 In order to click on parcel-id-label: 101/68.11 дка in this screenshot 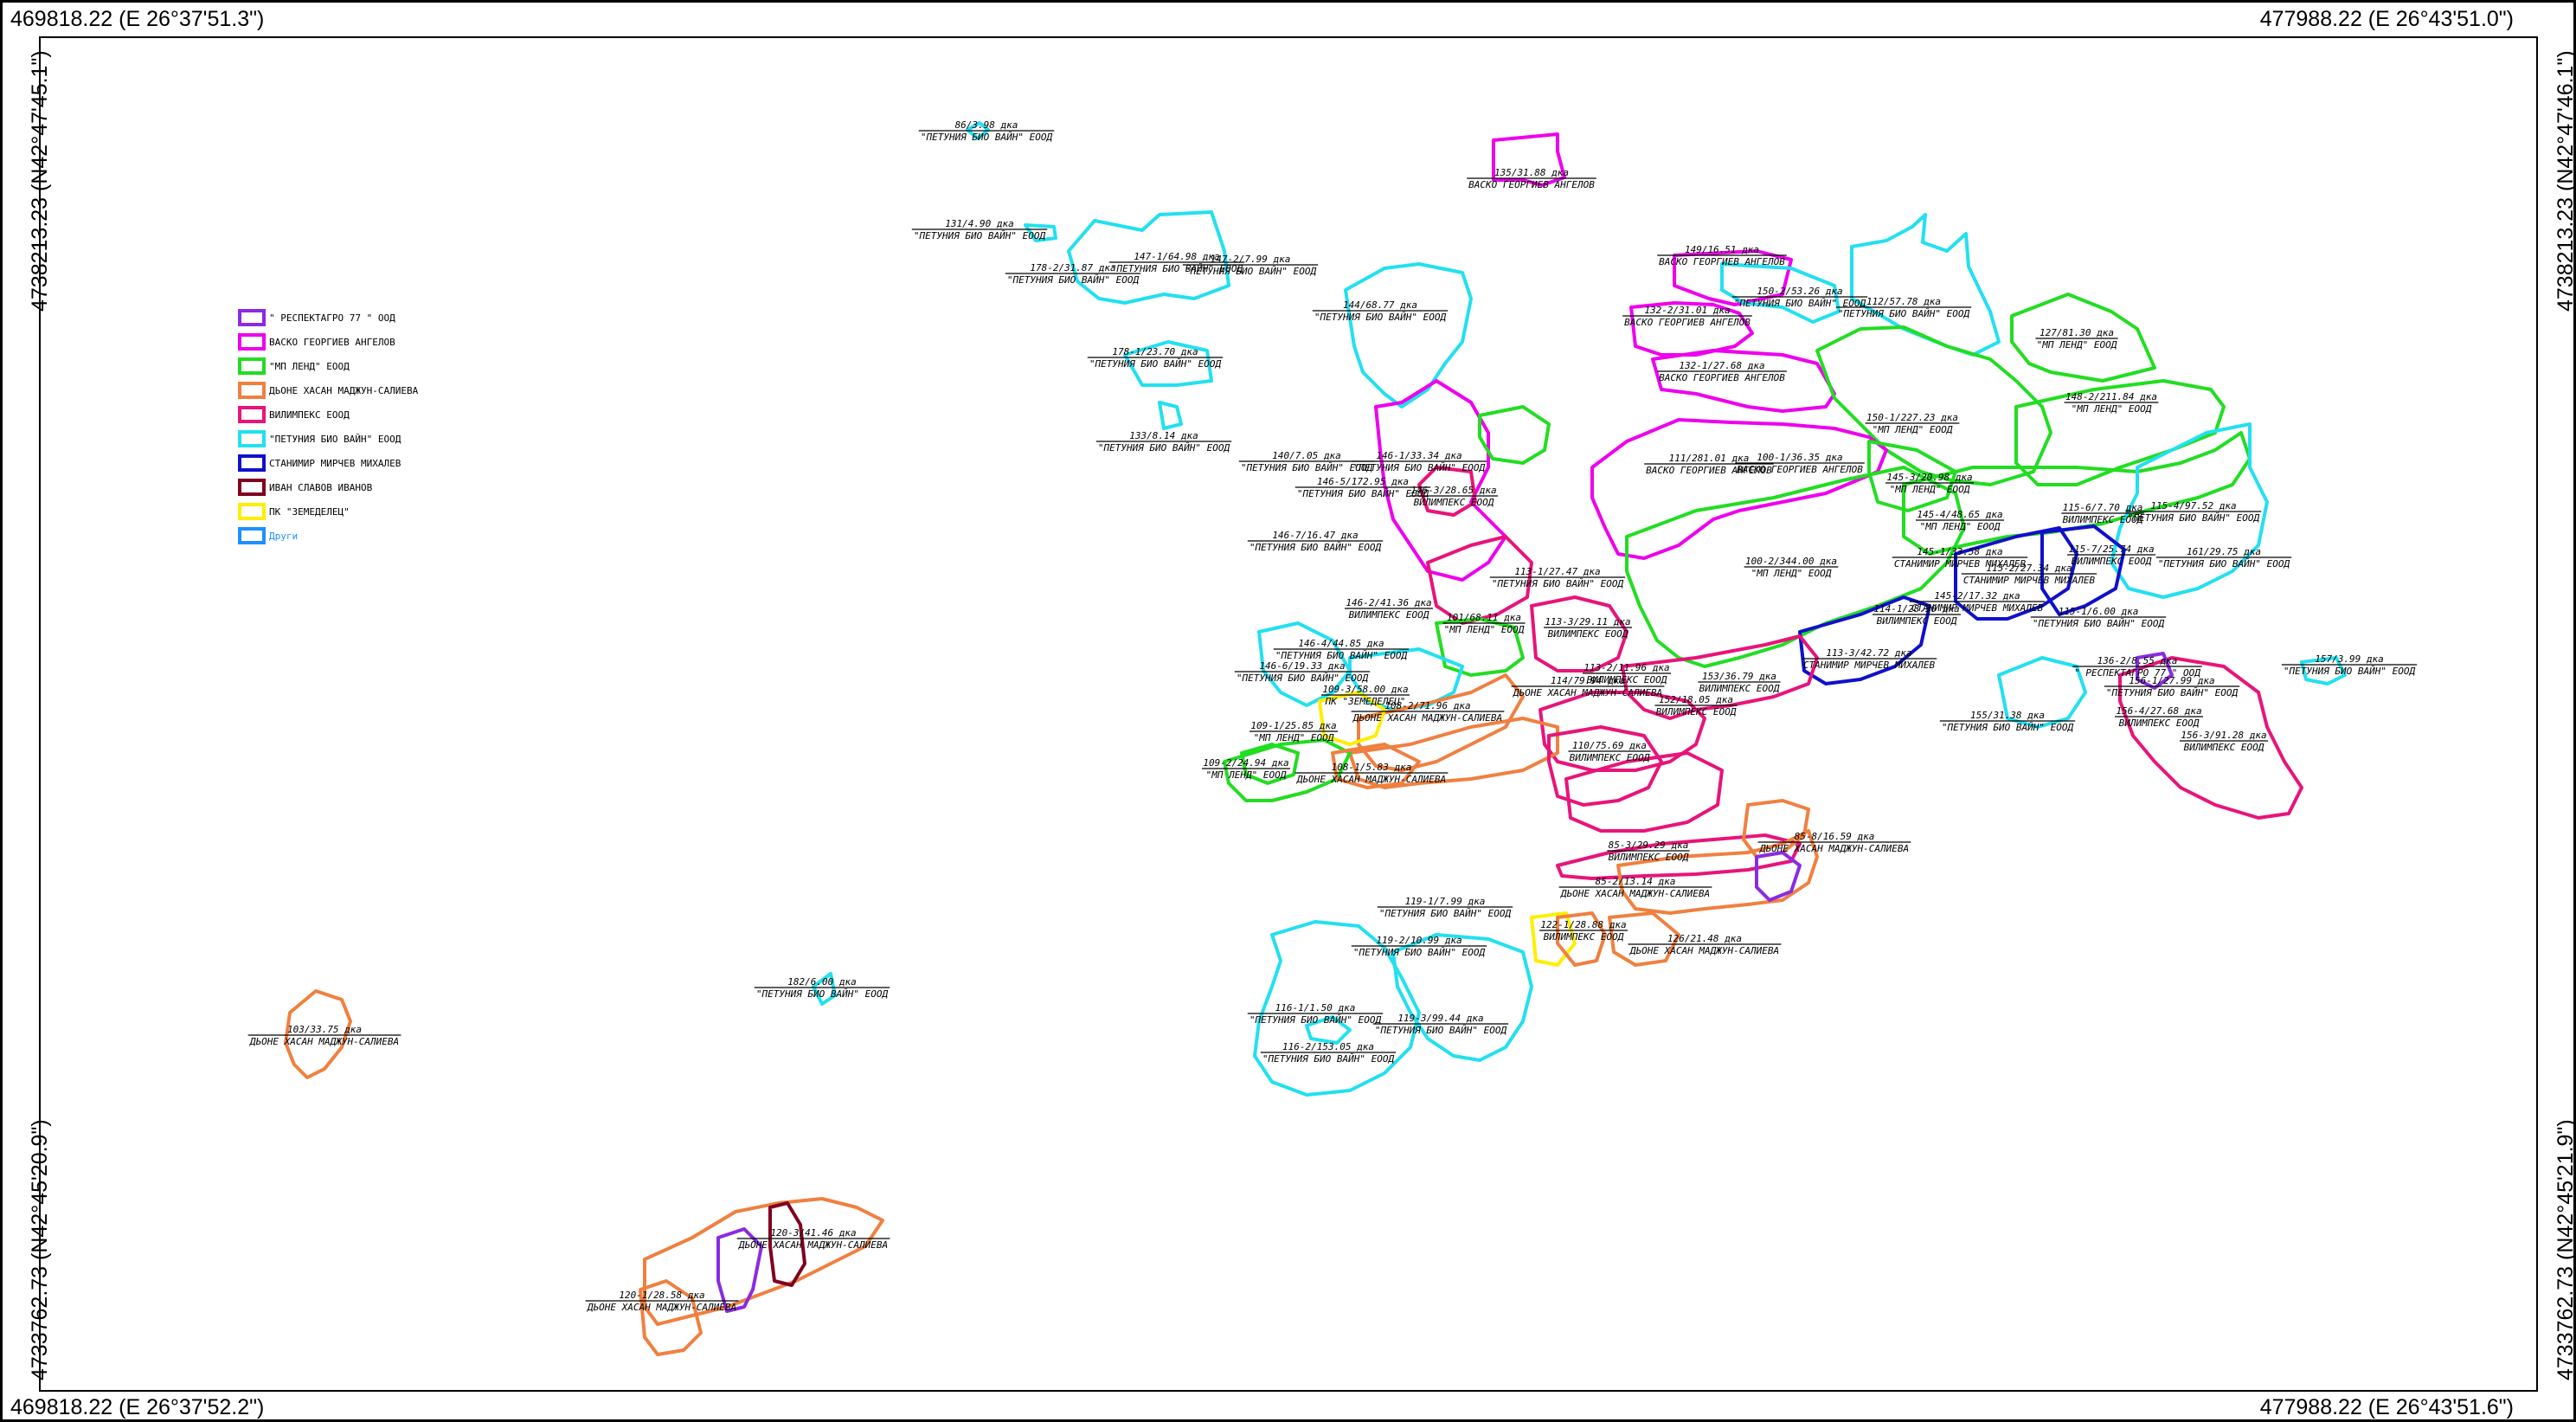, I will do `click(1484, 617)`.